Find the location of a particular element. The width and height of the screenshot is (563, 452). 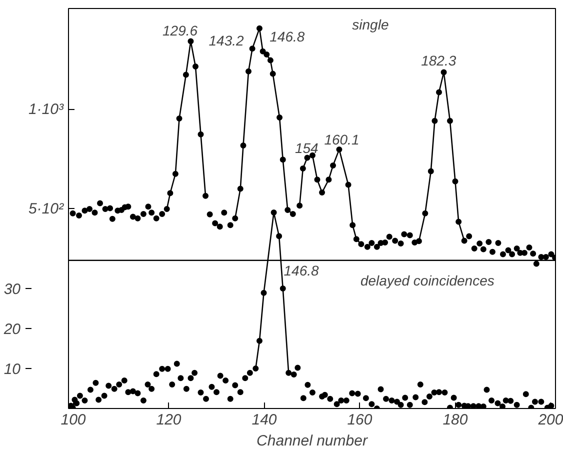

annotation: single is located at coordinates (370, 24).